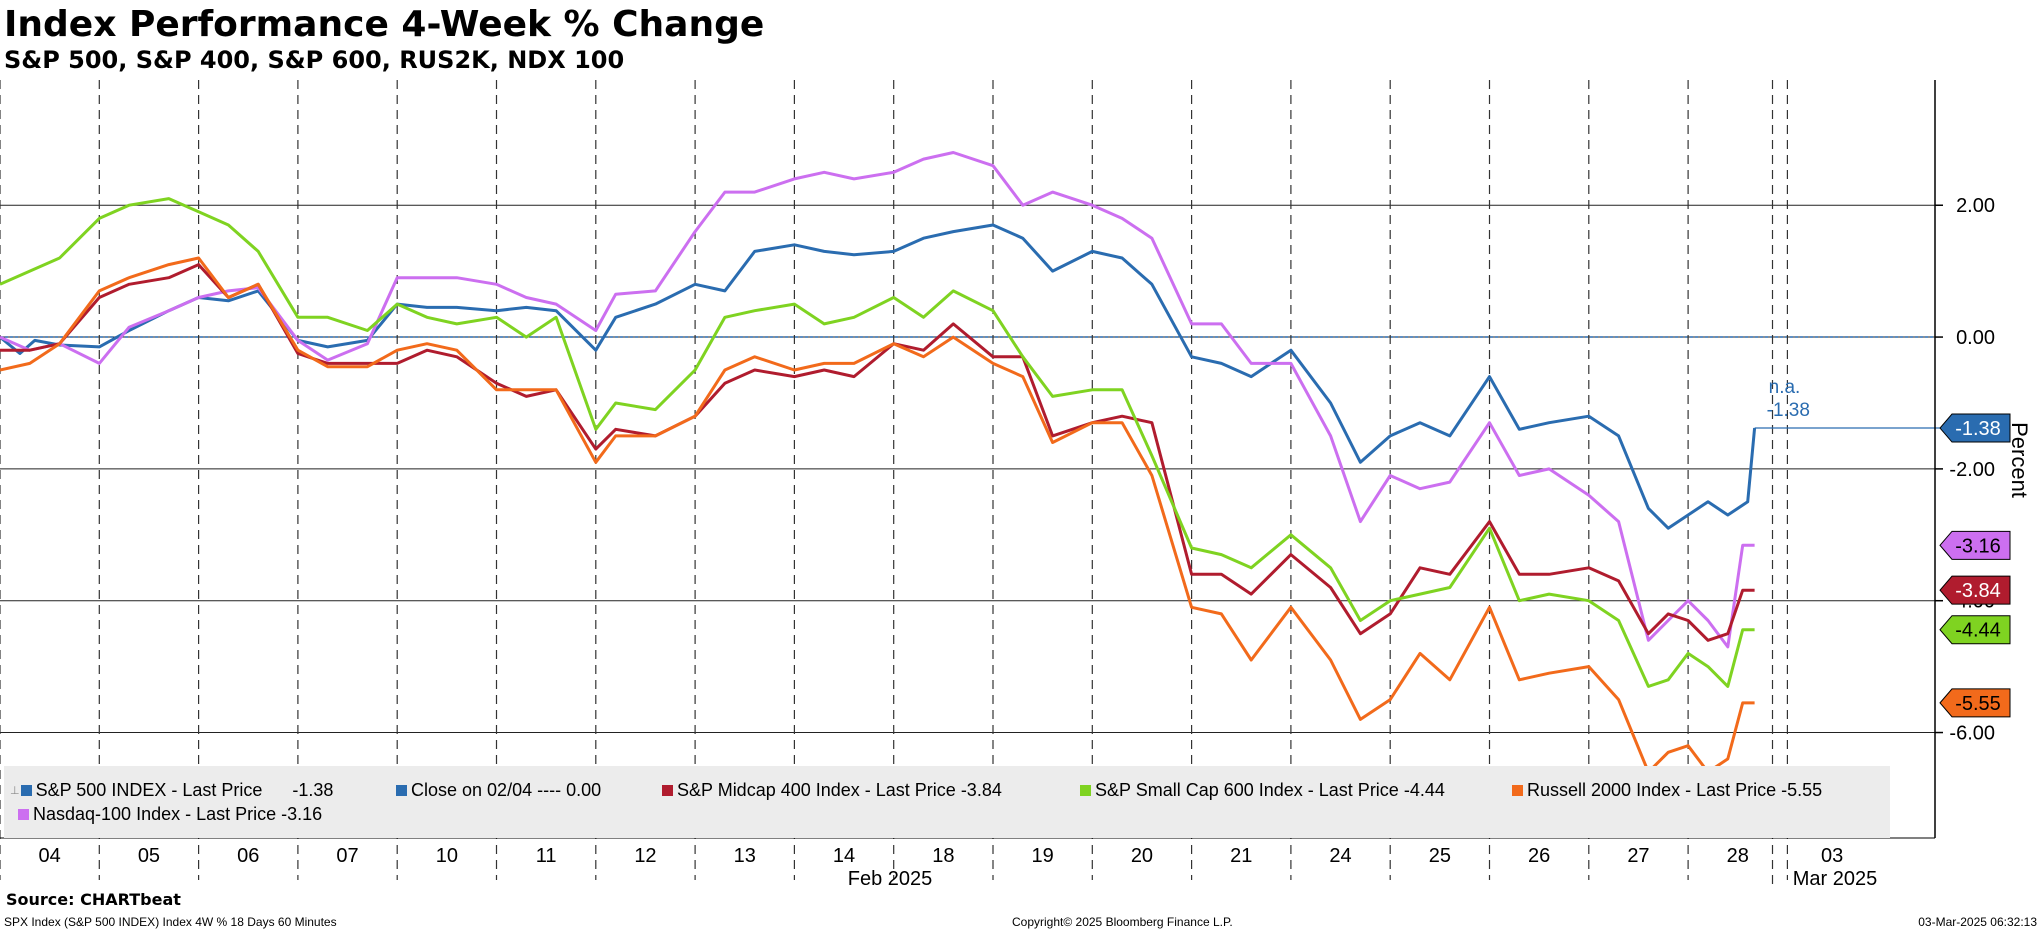 The image size is (2041, 932). Describe the element at coordinates (178, 814) in the screenshot. I see `legend-label: Nasdaq-100 Index - Last Price -3.16` at that location.